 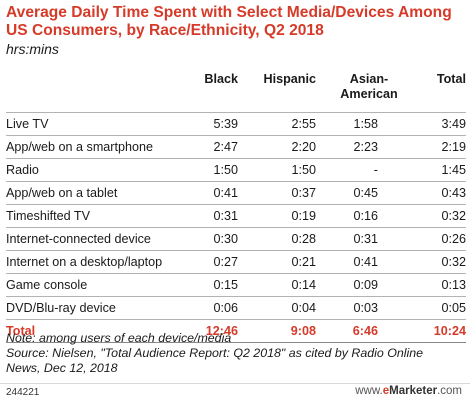 I want to click on value-asian-american: 0:16, so click(x=369, y=216).